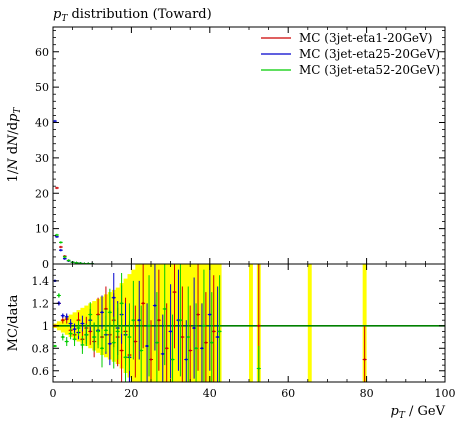  Describe the element at coordinates (210, 393) in the screenshot. I see `x-tick-label: 40` at that location.